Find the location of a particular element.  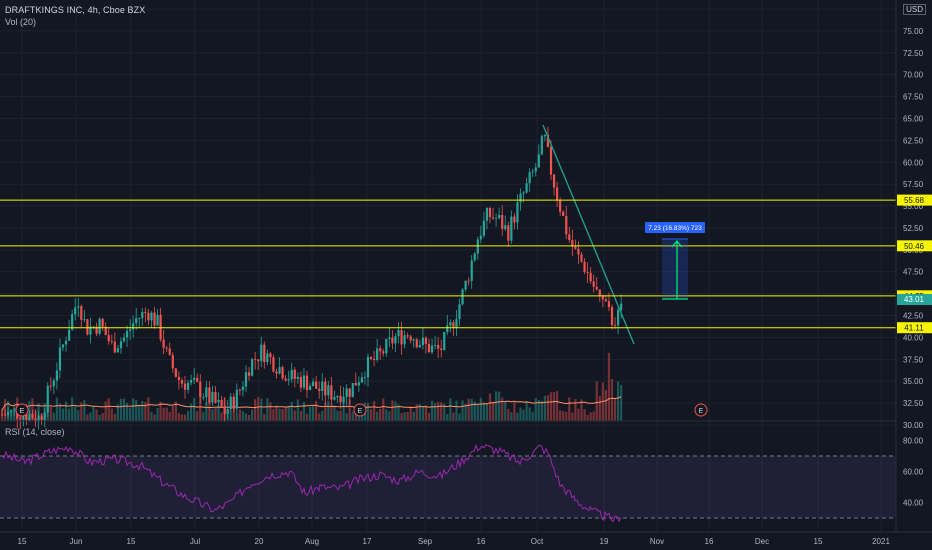

price-range-measure: 7.23 (16.83%) 723 is located at coordinates (675, 261).